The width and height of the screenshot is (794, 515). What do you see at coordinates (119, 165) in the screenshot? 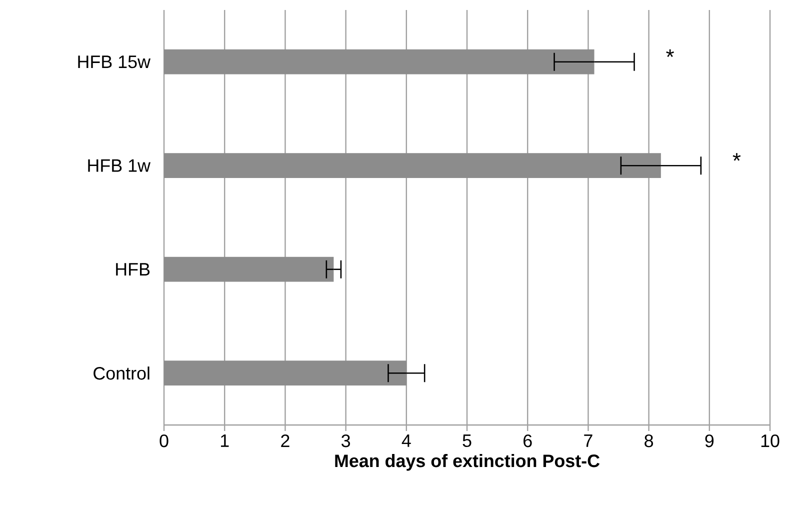
I see `y-tick-label: HFB 1w` at bounding box center [119, 165].